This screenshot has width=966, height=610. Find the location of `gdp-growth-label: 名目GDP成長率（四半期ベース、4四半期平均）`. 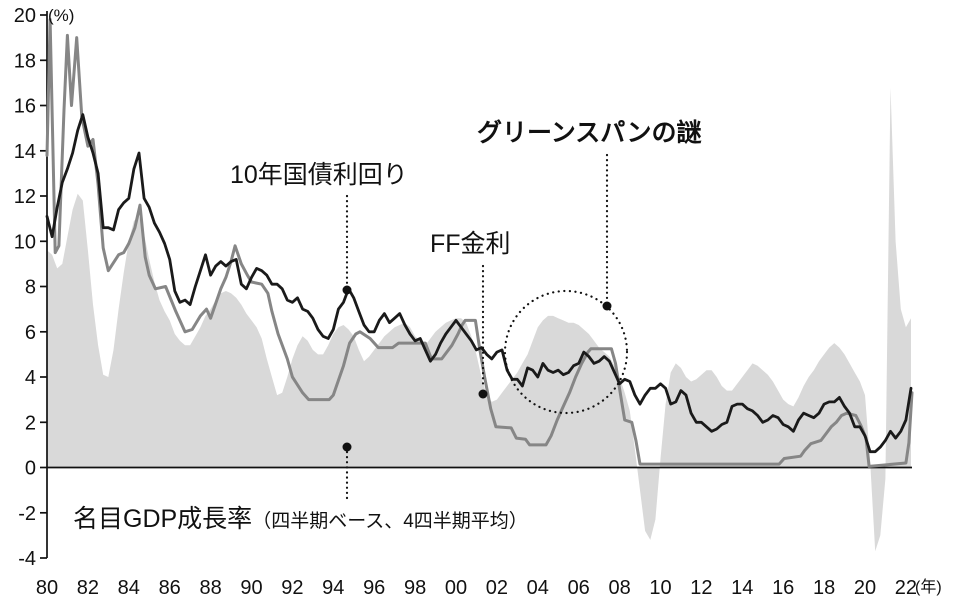

gdp-growth-label: 名目GDP成長率（四半期ベース、4四半期平均） is located at coordinates (300, 519).